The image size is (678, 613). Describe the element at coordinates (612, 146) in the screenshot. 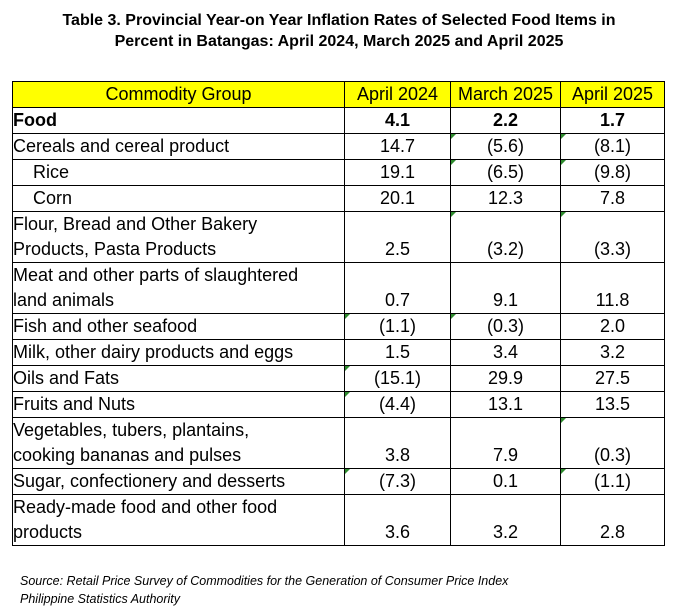

I see `value-april-2025: (8.1)` at that location.